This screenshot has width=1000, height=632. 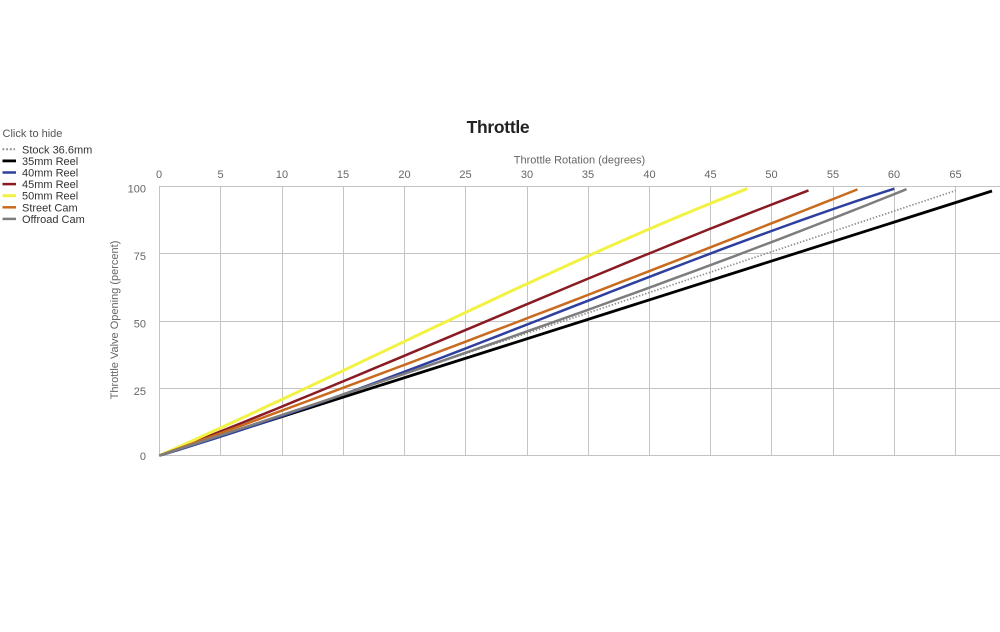 I want to click on svg-text: 15, so click(x=343, y=175).